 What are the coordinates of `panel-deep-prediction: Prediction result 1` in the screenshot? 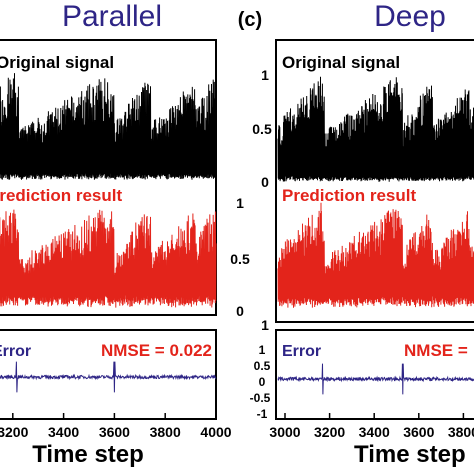 It's located at (367, 259).